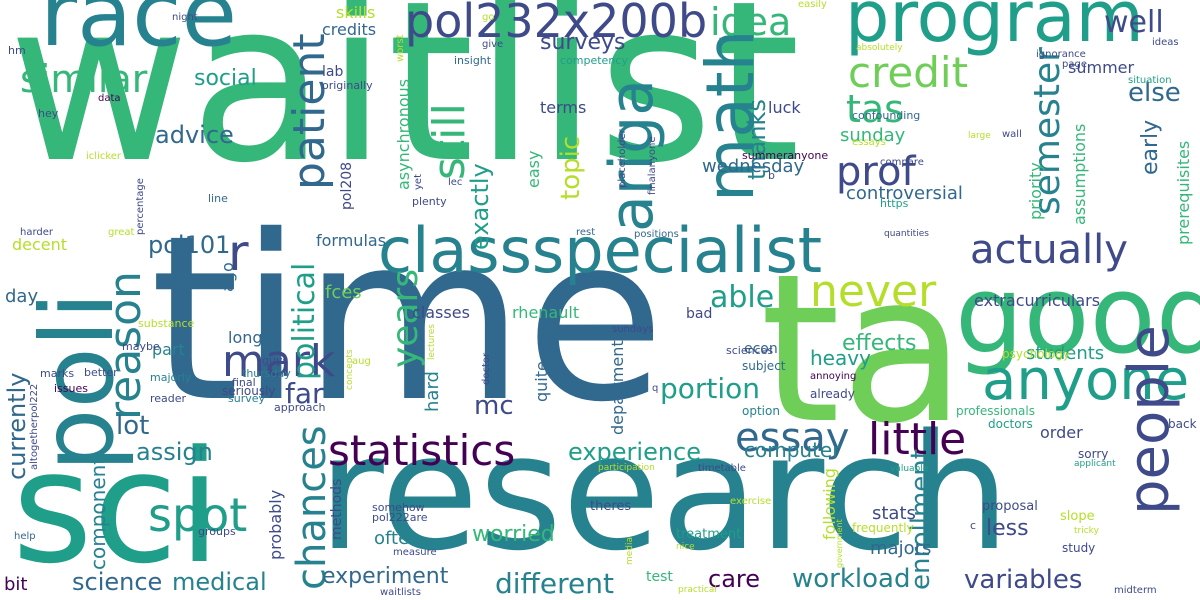 The height and width of the screenshot is (600, 1200). I want to click on word-maybe: maybe, so click(141, 346).